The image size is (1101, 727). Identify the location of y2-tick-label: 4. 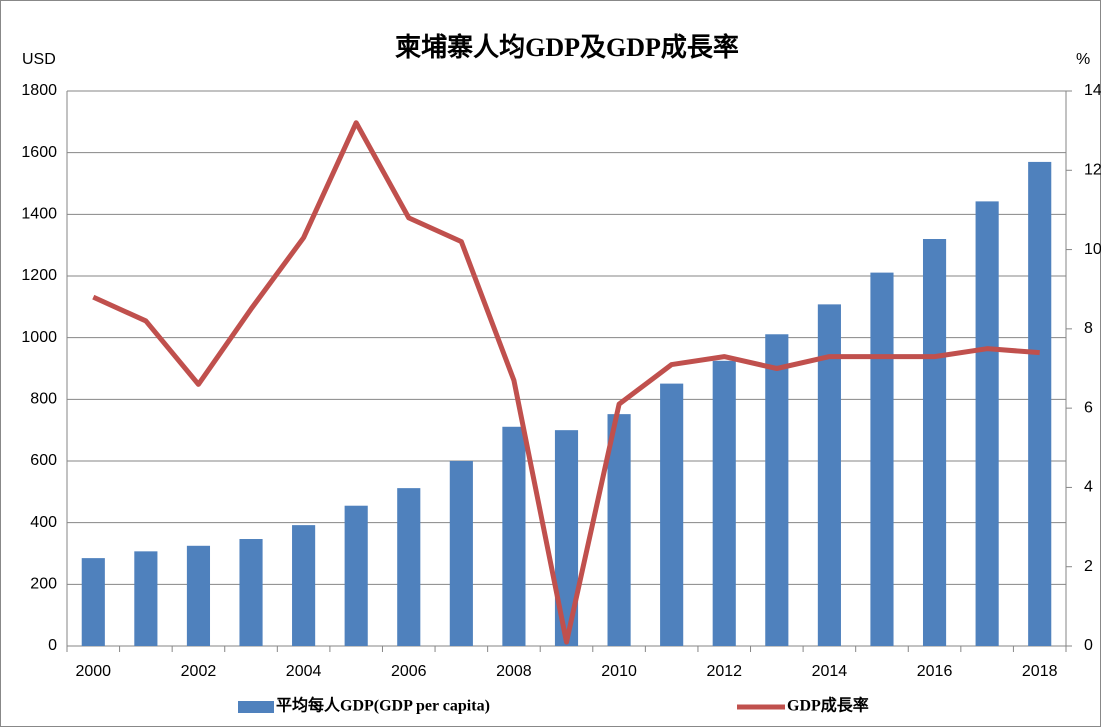
(1088, 487).